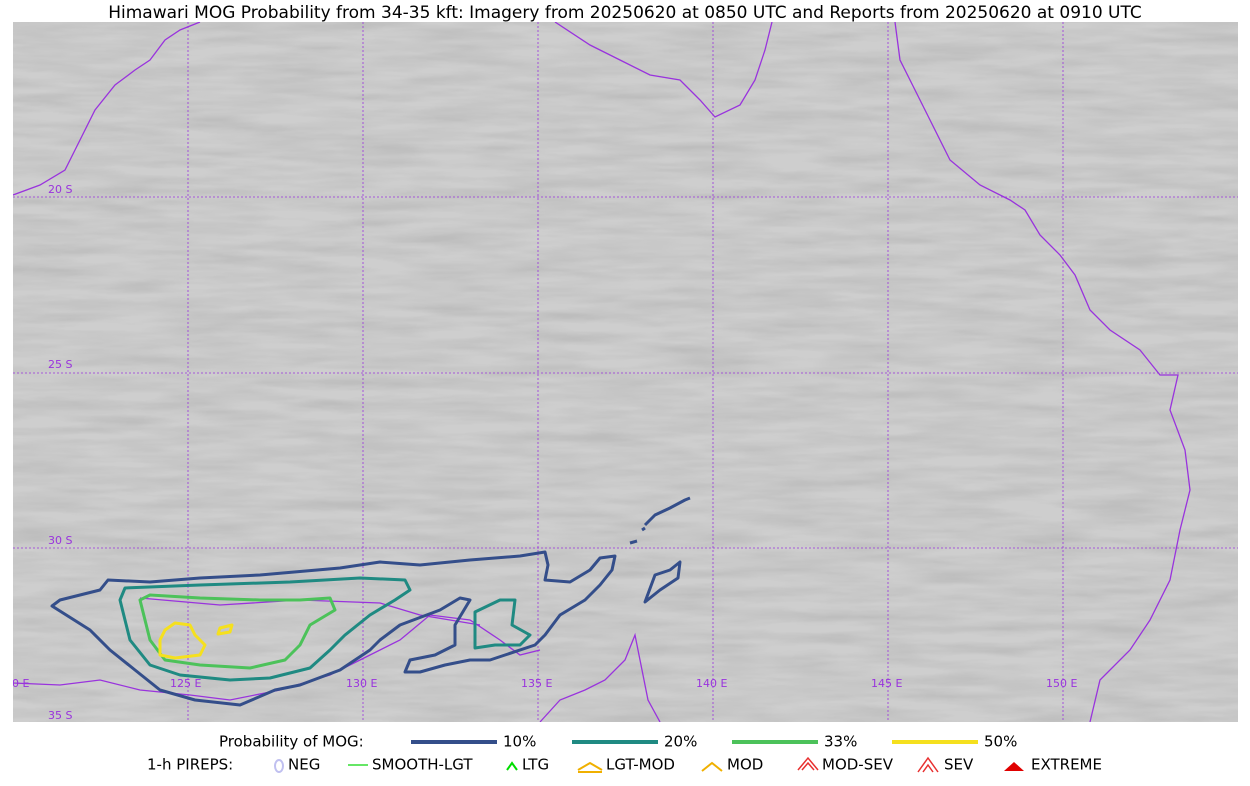 This screenshot has height=786, width=1250. I want to click on lat-label: 20 S, so click(60, 189).